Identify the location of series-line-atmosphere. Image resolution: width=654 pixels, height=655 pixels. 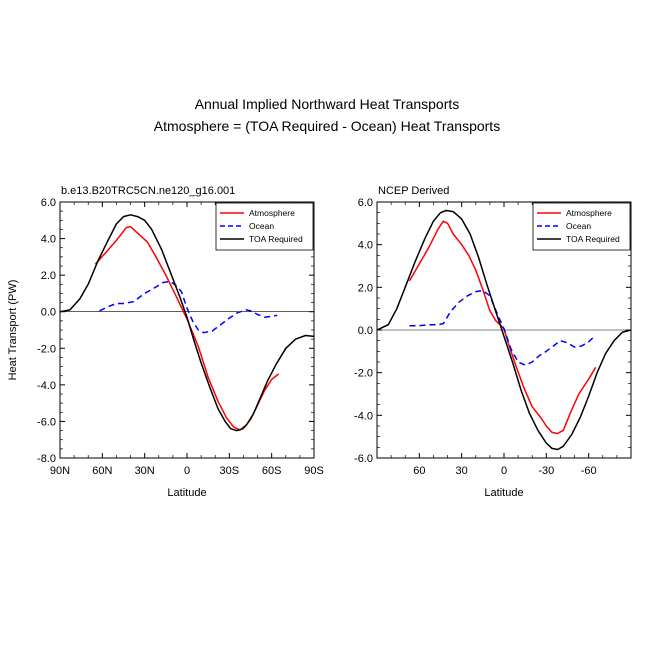
(187, 328).